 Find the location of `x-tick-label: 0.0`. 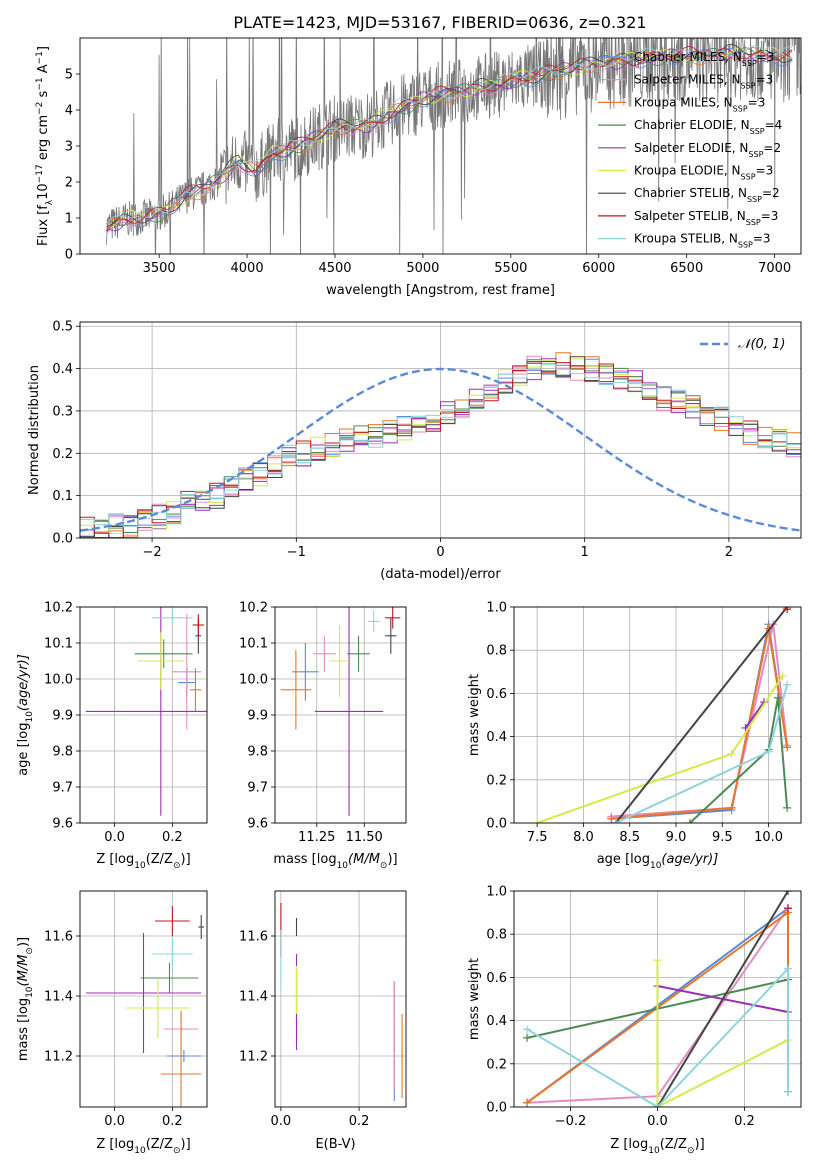

x-tick-label: 0.0 is located at coordinates (114, 837).